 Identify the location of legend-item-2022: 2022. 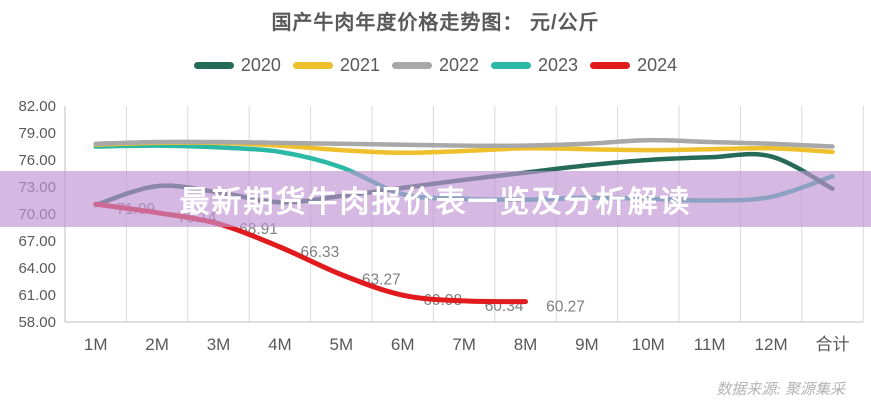
(435, 65).